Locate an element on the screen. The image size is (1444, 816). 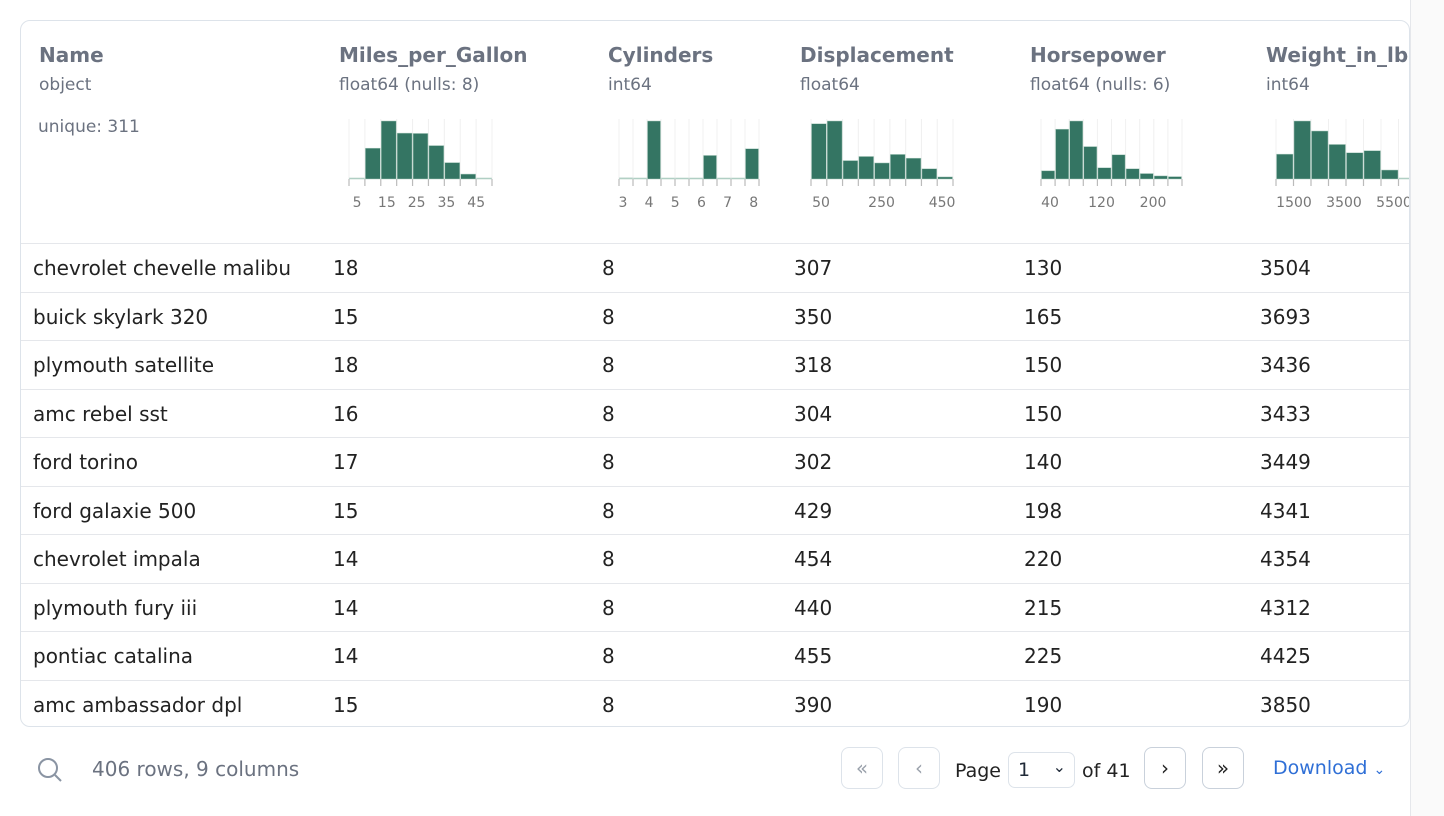
column-dtype: float64 is located at coordinates (877, 85).